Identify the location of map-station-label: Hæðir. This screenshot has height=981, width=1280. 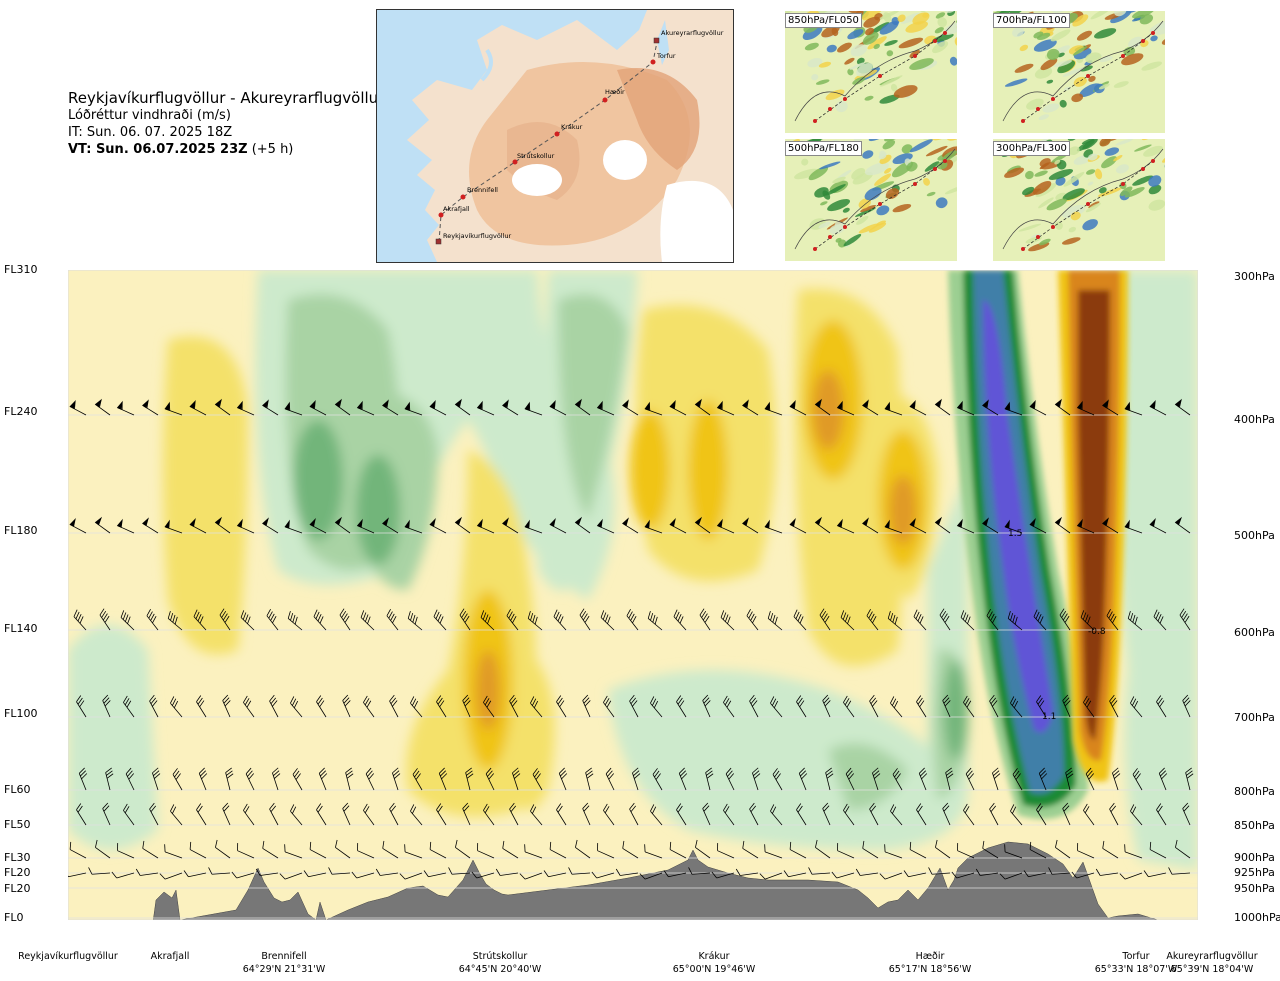
(615, 92).